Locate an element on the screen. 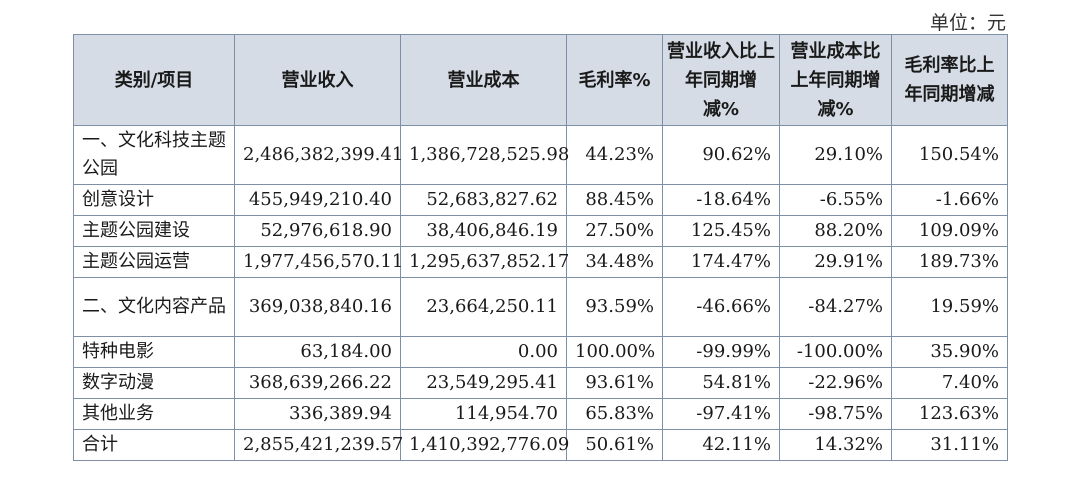 This screenshot has width=1080, height=500. row-gross-margin: 93.59% is located at coordinates (614, 307).